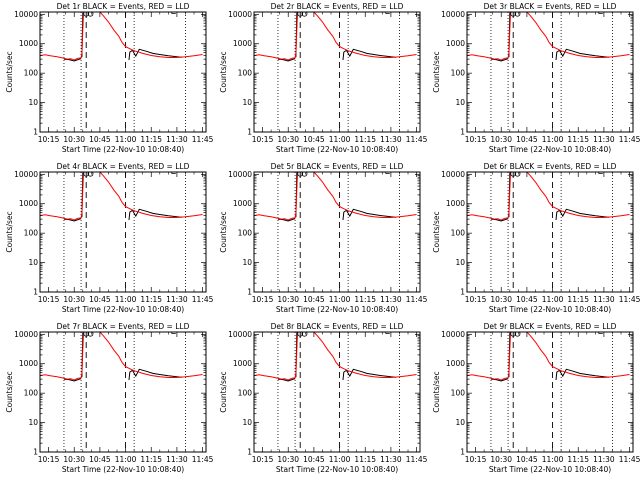  I want to click on panel-title: Det 9r BLACK = Events, RED = LLD, so click(550, 326).